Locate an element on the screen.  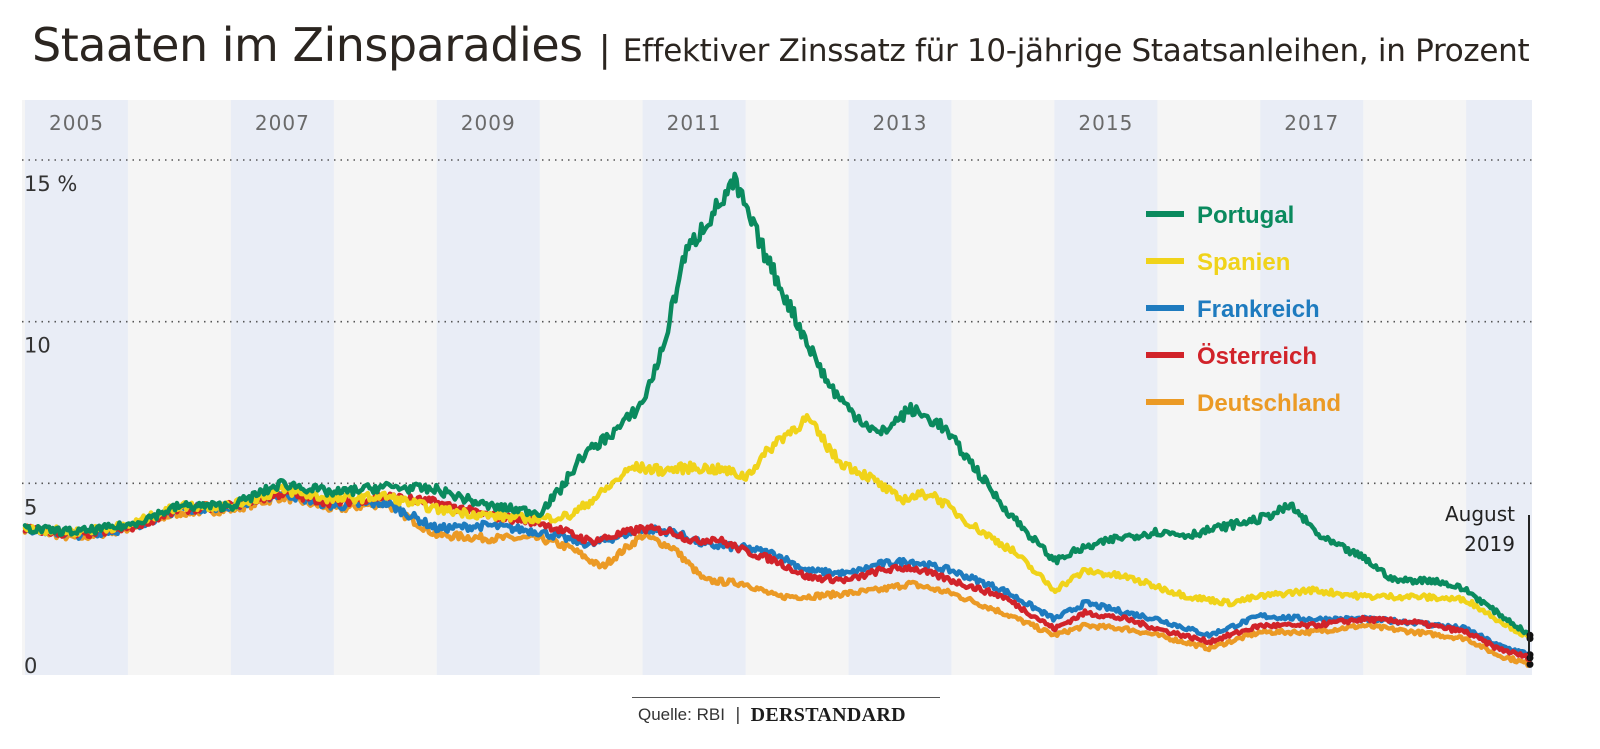
footer-rule is located at coordinates (786, 697).